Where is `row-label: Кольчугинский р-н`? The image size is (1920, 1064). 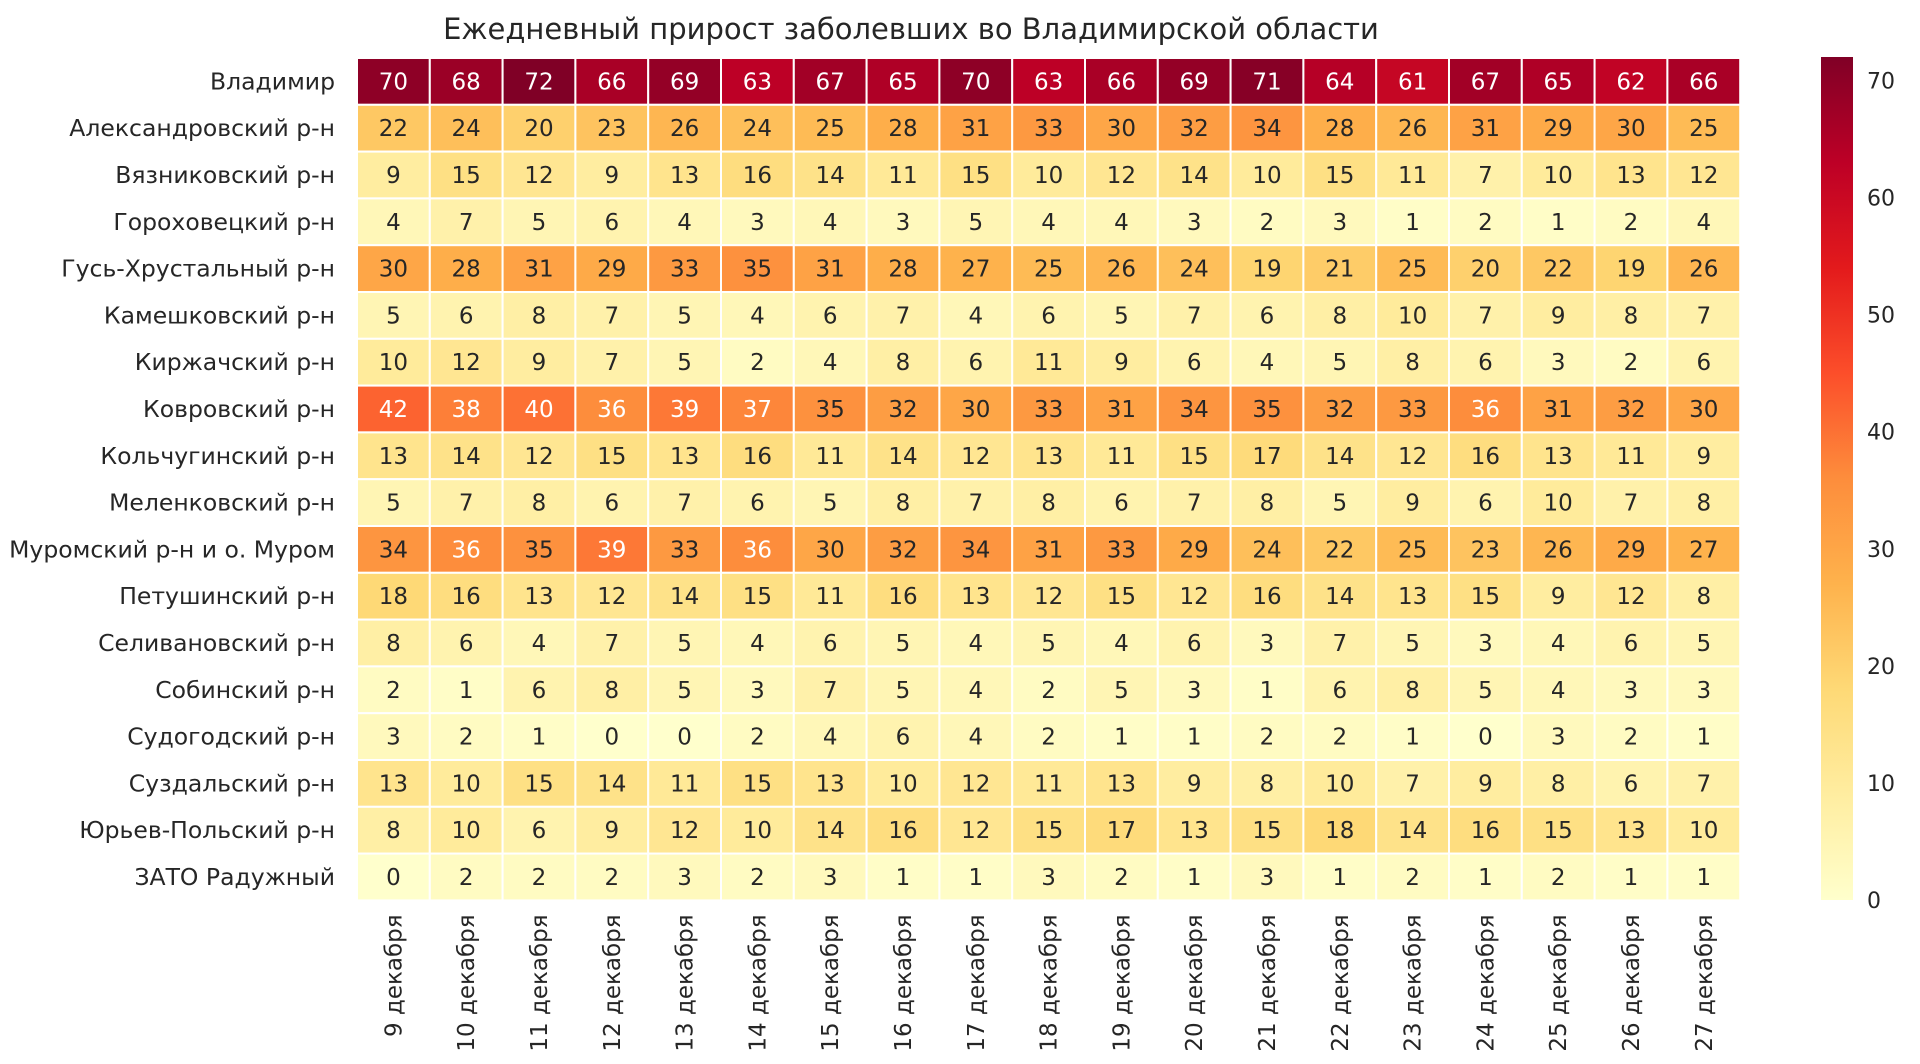
row-label: Кольчугинский р-н is located at coordinates (217, 456).